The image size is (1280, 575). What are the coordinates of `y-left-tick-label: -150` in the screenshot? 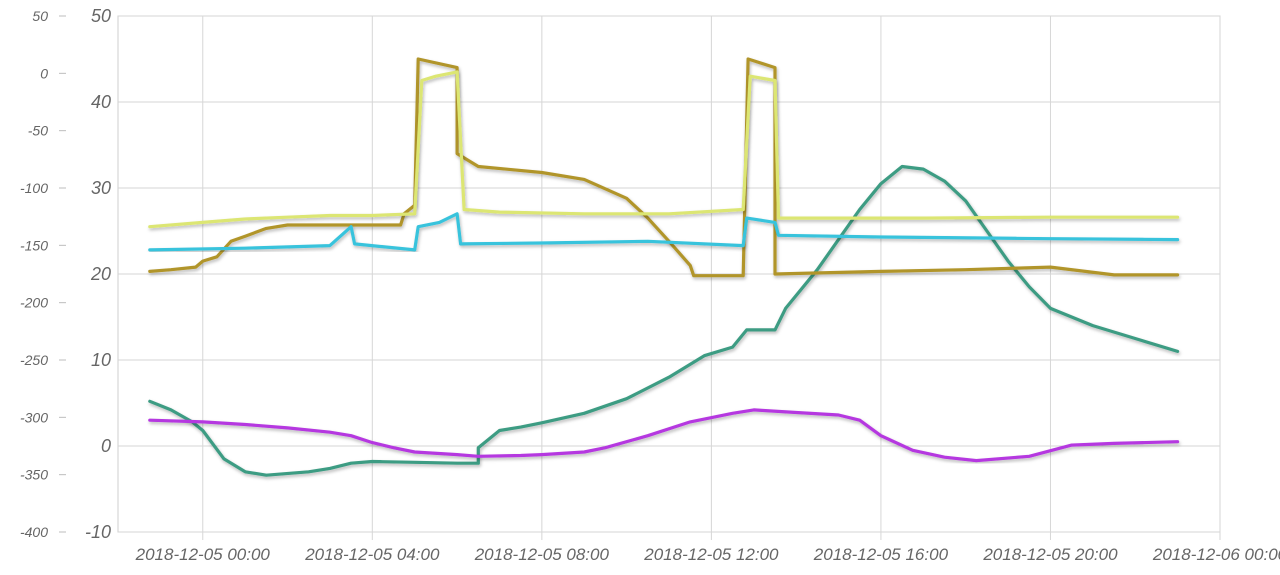 It's located at (34, 245).